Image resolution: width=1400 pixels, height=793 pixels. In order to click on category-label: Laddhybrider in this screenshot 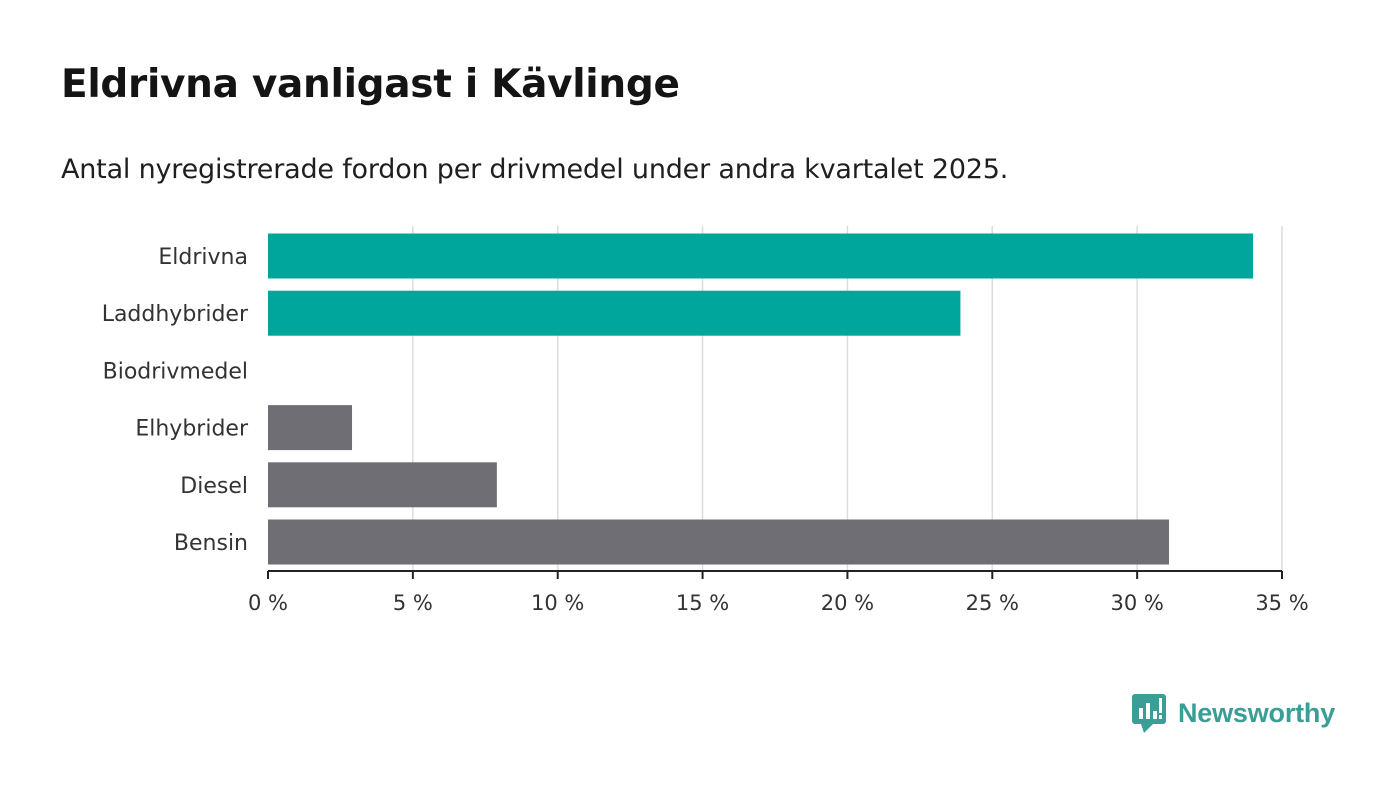, I will do `click(175, 314)`.